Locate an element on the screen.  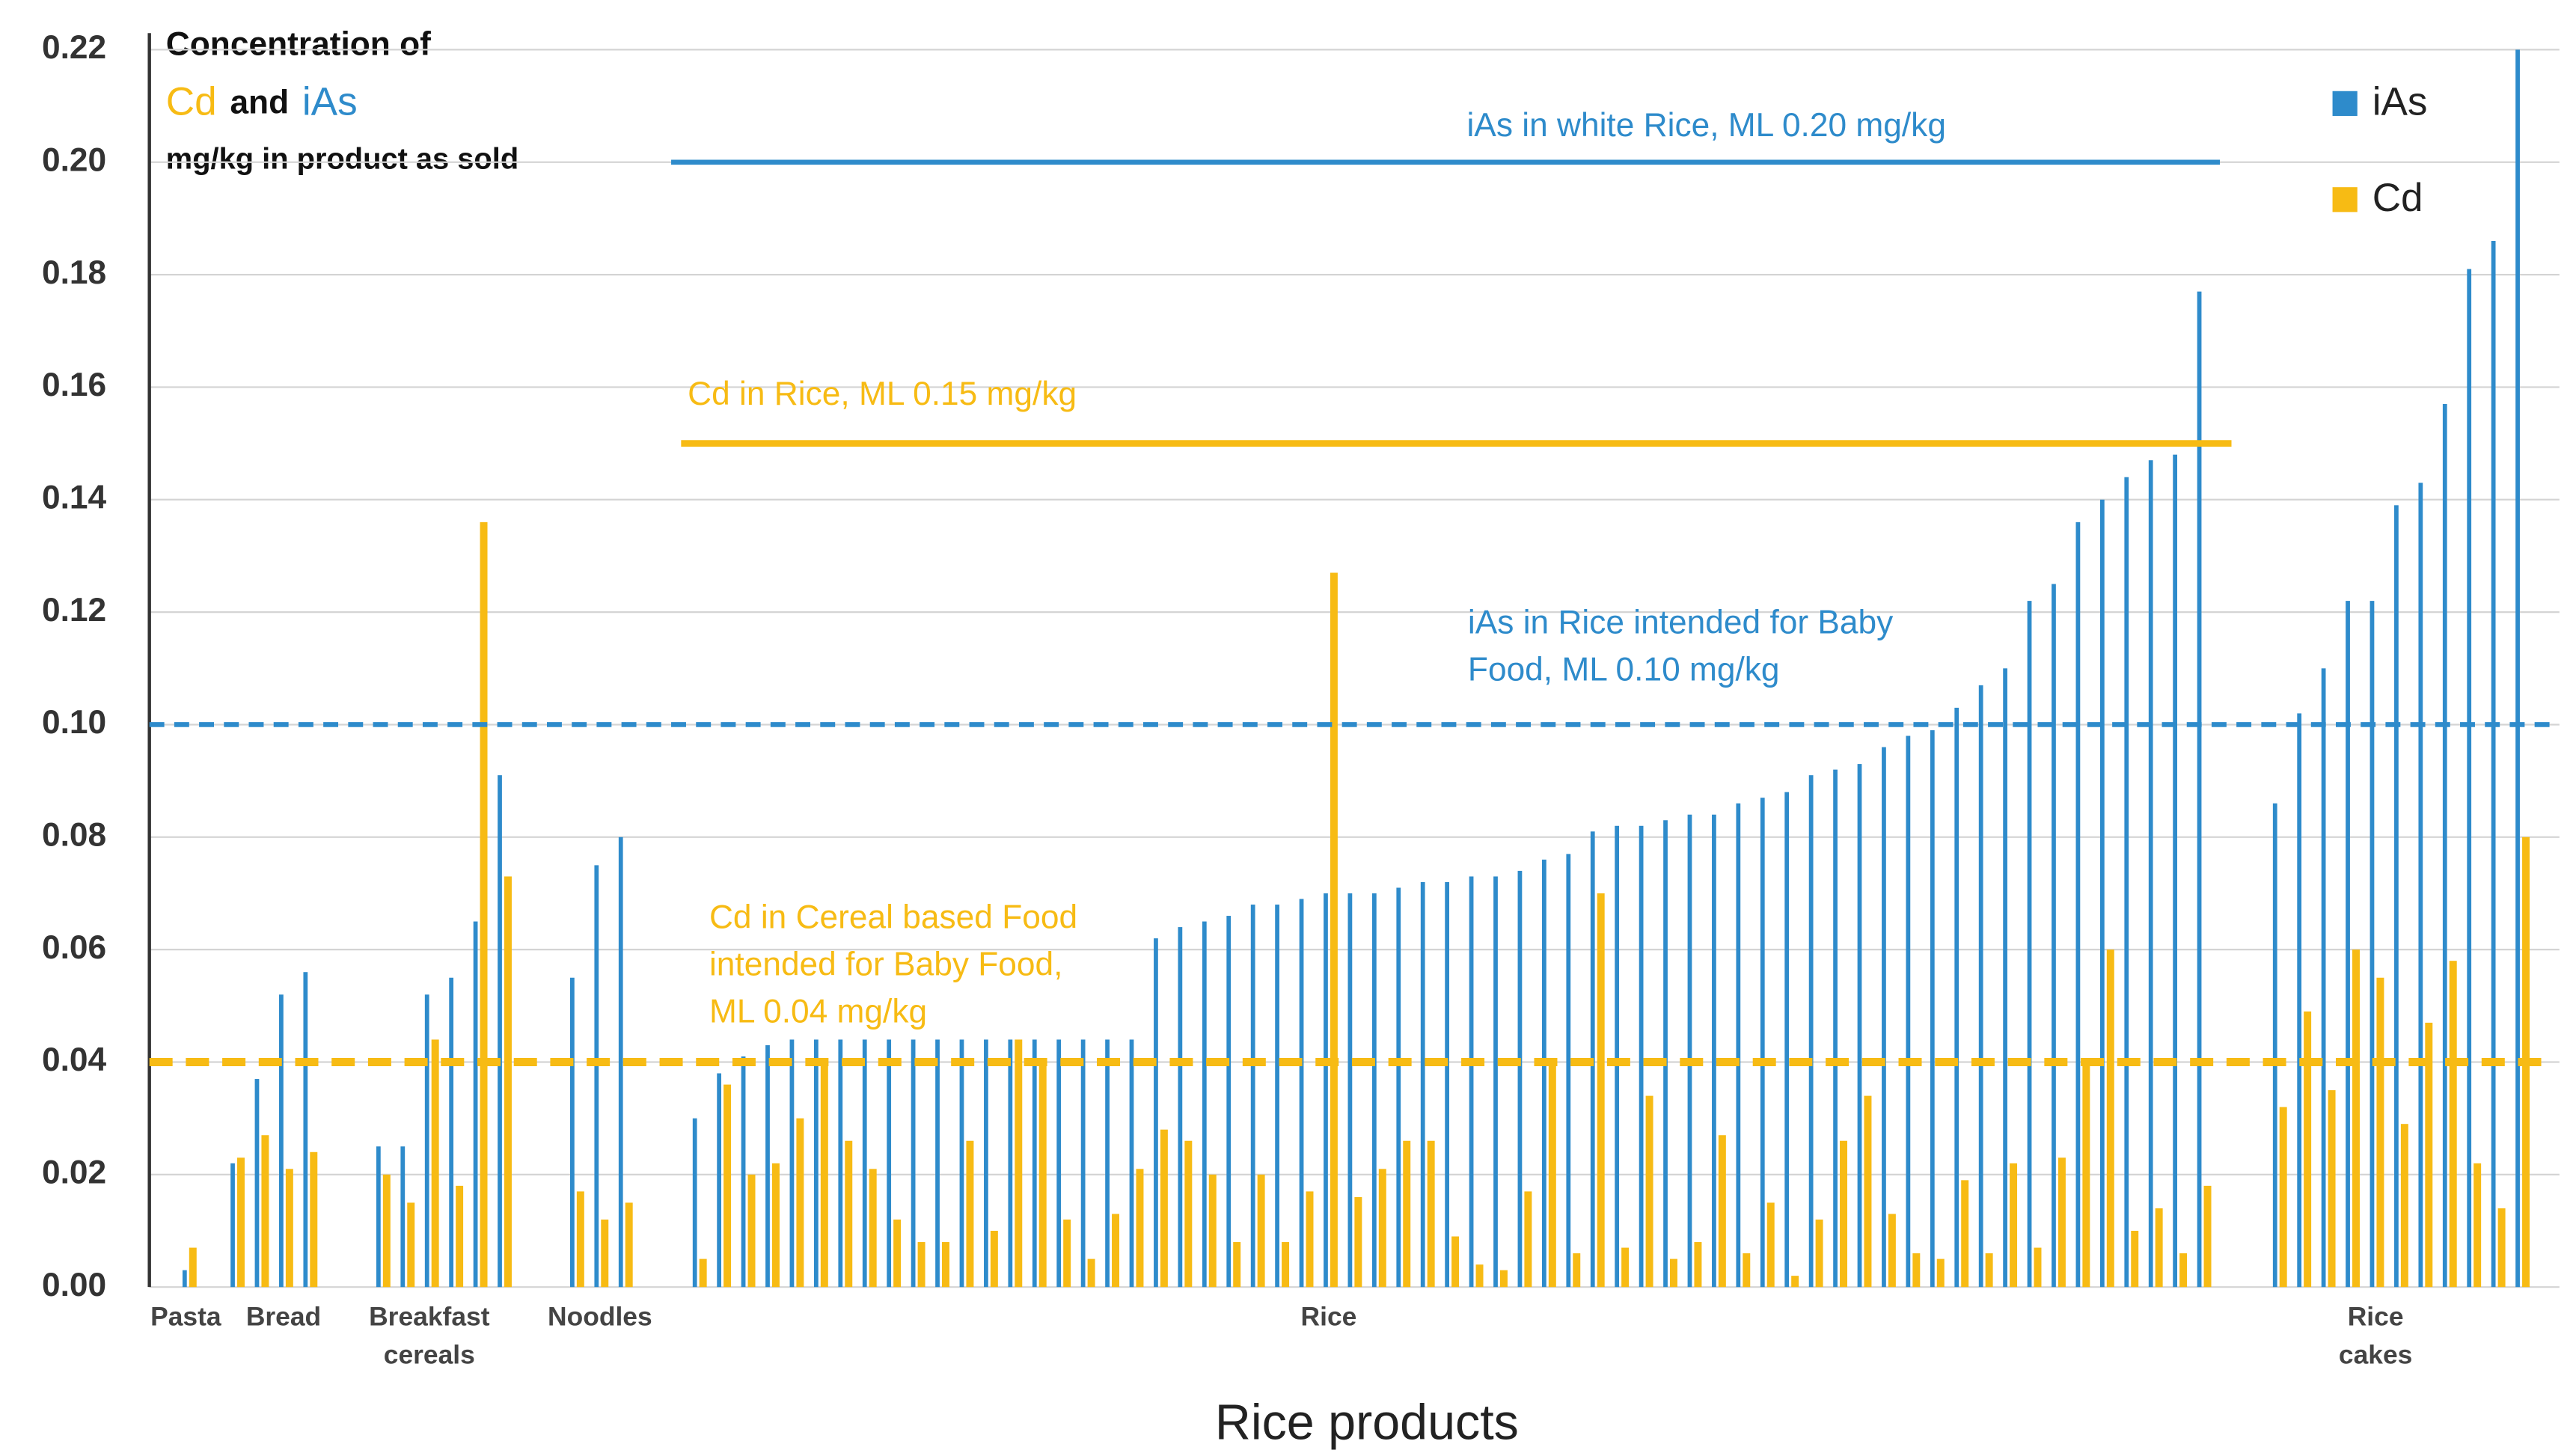
group-label: cakes is located at coordinates (2375, 1355).